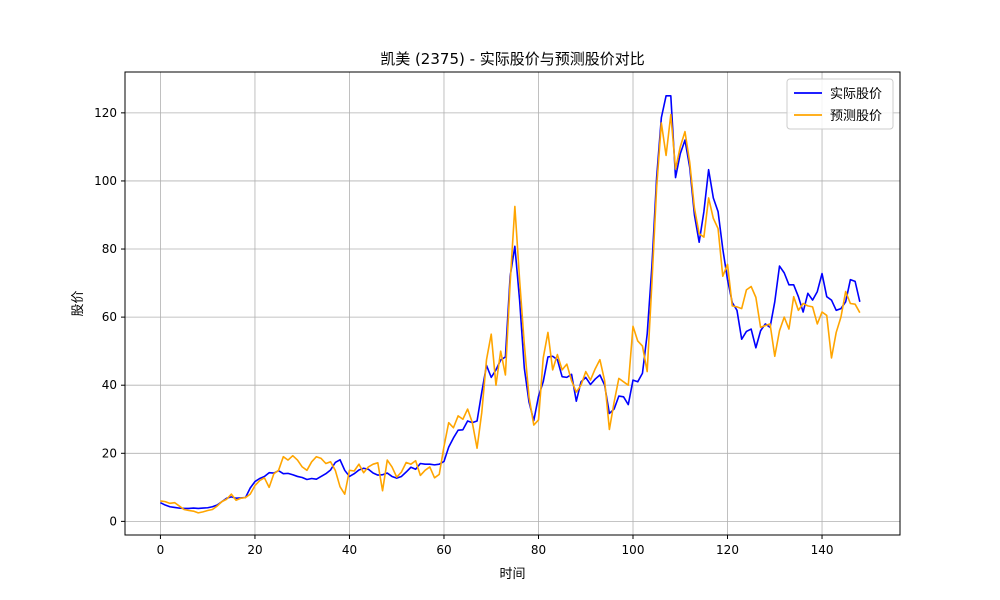 This screenshot has width=1000, height=600. What do you see at coordinates (512, 574) in the screenshot?
I see `x-axis-label: 时间` at bounding box center [512, 574].